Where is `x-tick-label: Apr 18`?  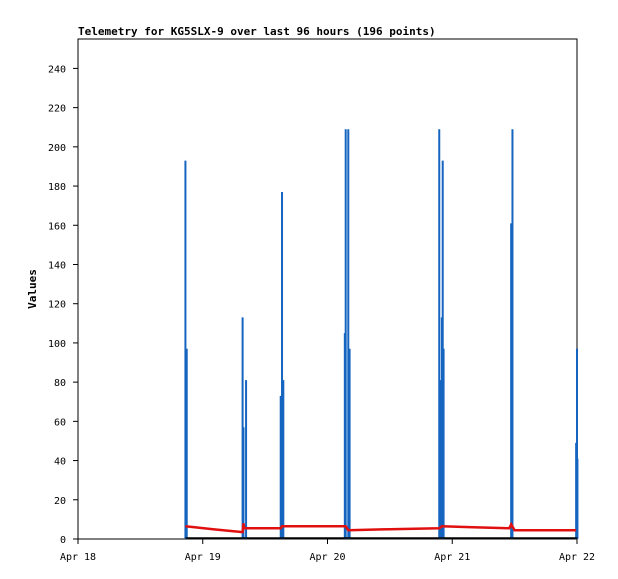 x-tick-label: Apr 18 is located at coordinates (78, 557).